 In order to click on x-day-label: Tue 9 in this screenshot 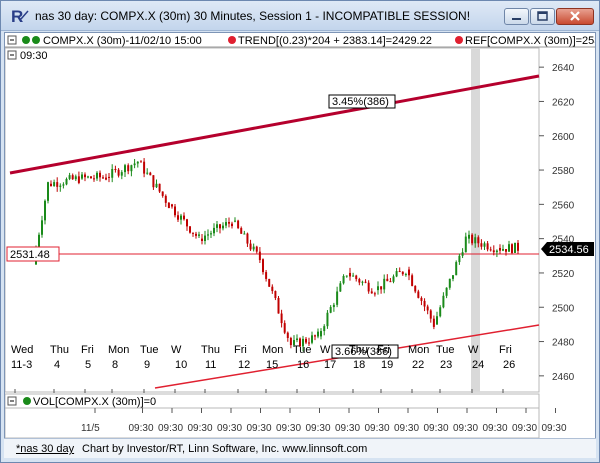, I will do `click(149, 368)`.